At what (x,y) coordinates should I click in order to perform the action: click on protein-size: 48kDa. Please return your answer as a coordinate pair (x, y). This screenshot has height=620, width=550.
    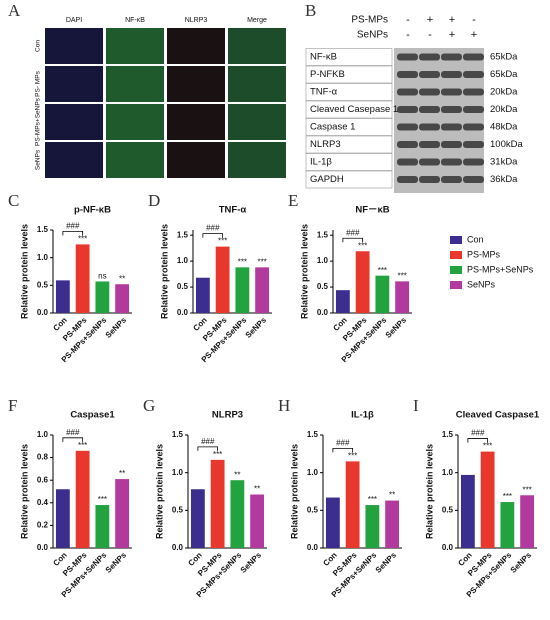
    Looking at the image, I should click on (504, 127).